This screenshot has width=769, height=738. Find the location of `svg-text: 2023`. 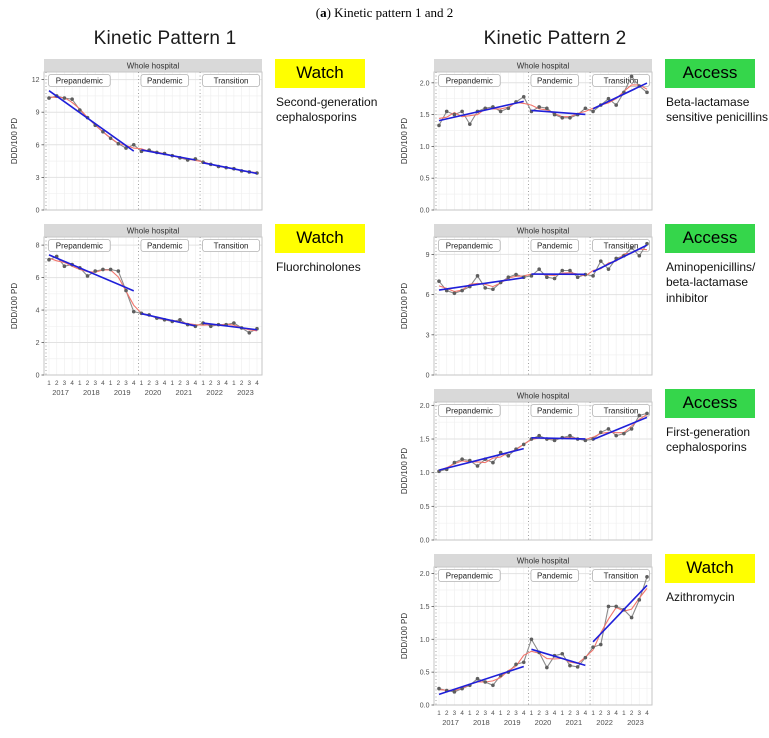

svg-text: 2023 is located at coordinates (245, 392).